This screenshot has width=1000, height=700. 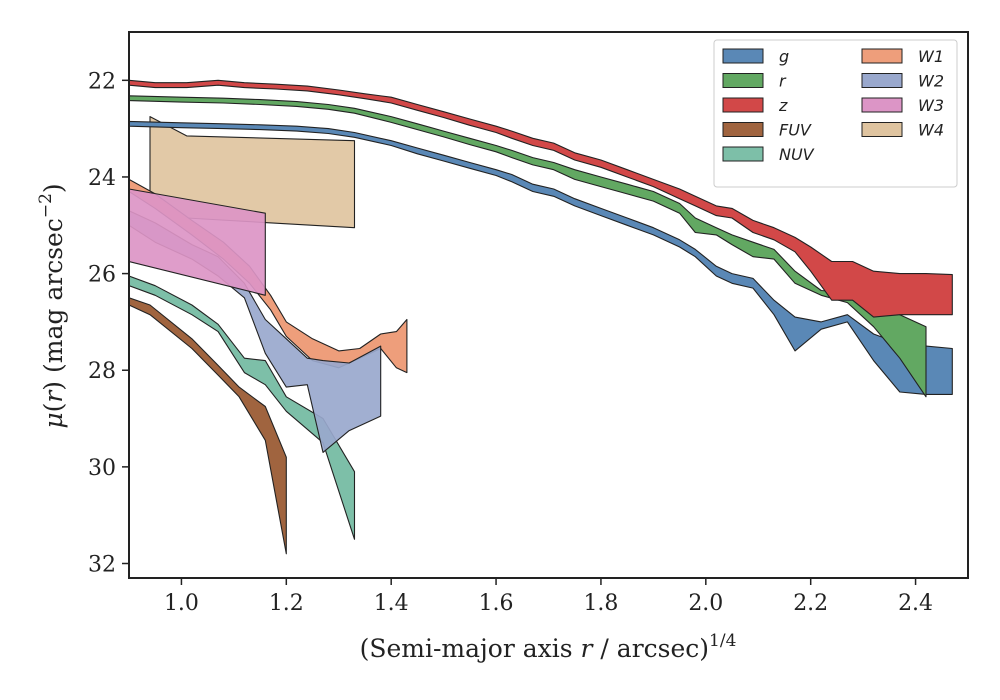 What do you see at coordinates (743, 56) in the screenshot?
I see `legend-swatch-g` at bounding box center [743, 56].